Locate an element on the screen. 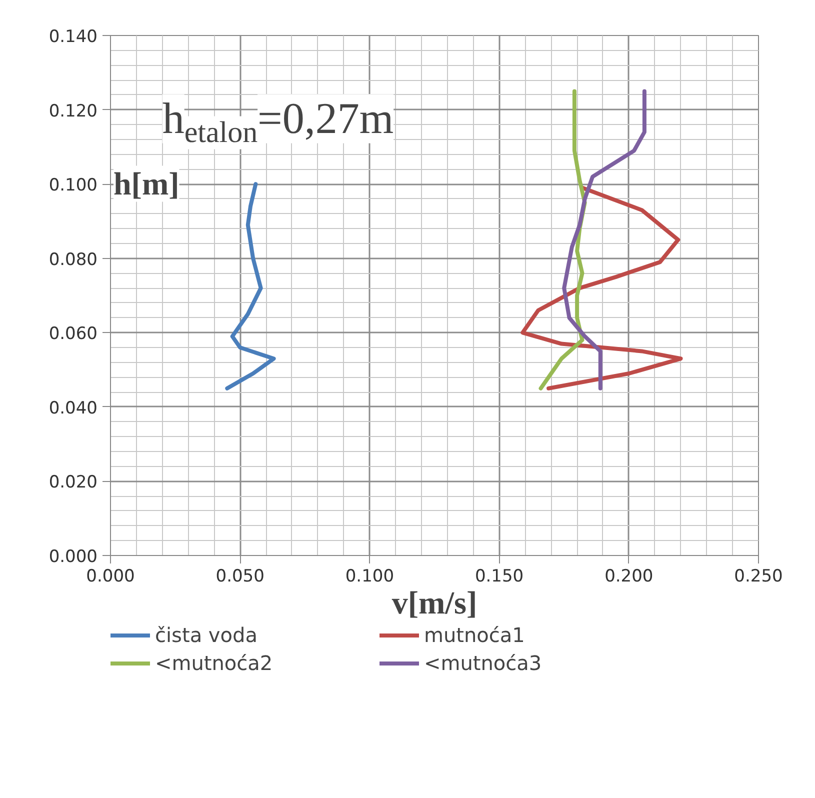 The width and height of the screenshot is (815, 798). y-tick-label: 0.080 is located at coordinates (73, 260).